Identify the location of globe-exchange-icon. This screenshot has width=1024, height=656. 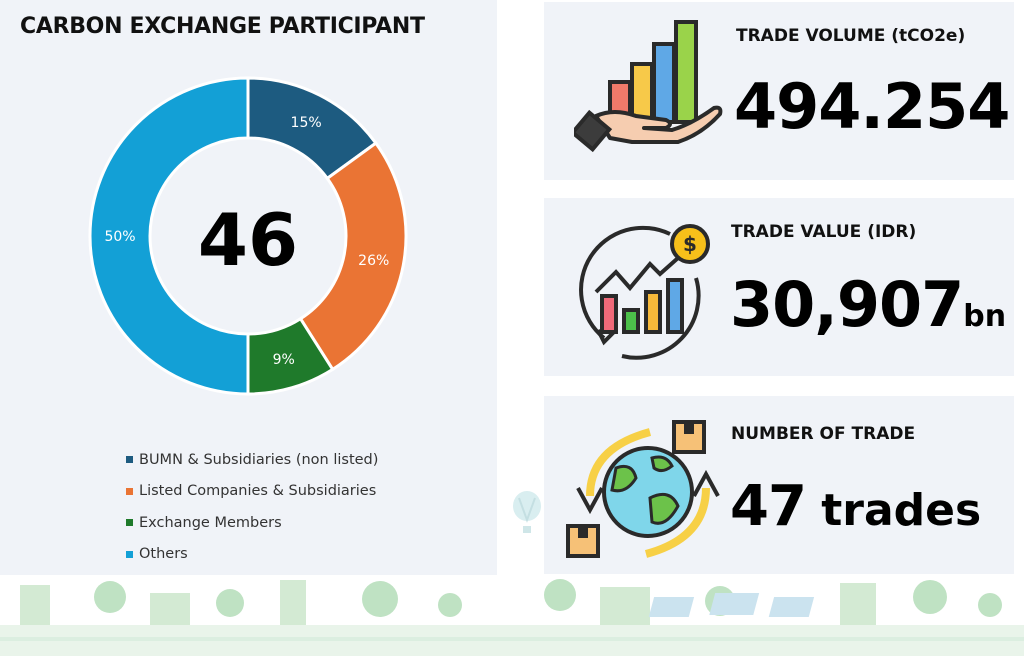
(643, 489).